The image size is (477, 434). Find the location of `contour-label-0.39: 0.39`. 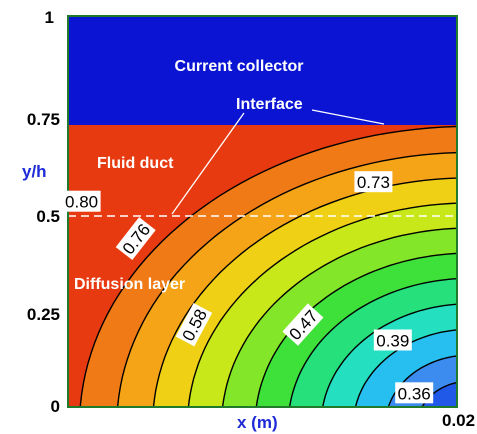

contour-label-0.39: 0.39 is located at coordinates (392, 340).